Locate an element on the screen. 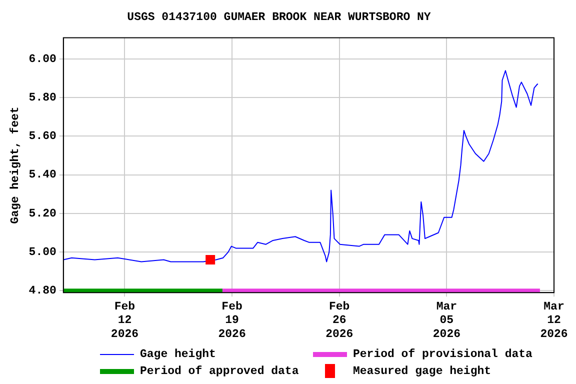 The image size is (576, 384). y-tick-label: 5.20 is located at coordinates (42, 213).